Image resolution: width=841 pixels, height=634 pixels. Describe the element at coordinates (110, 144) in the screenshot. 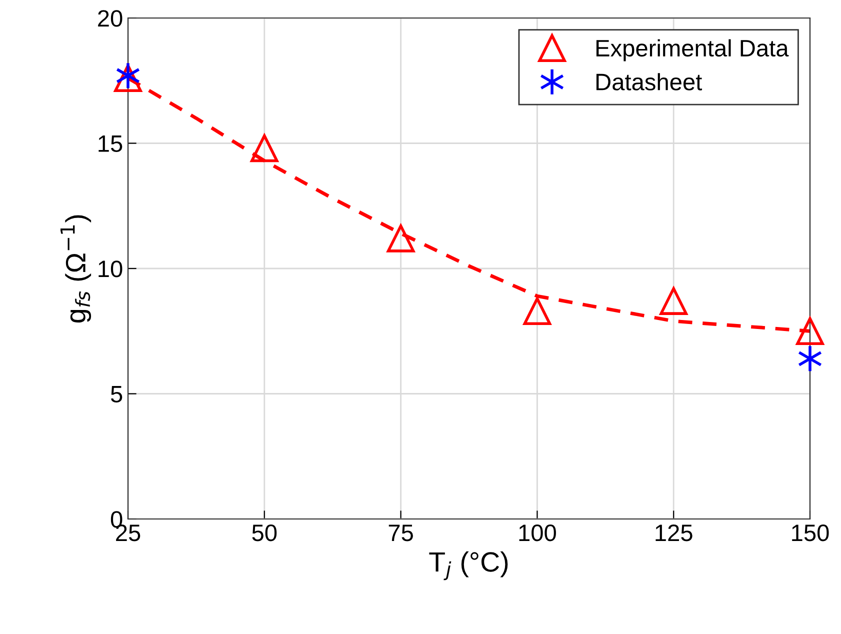

I see `y-tick-label: 15` at that location.